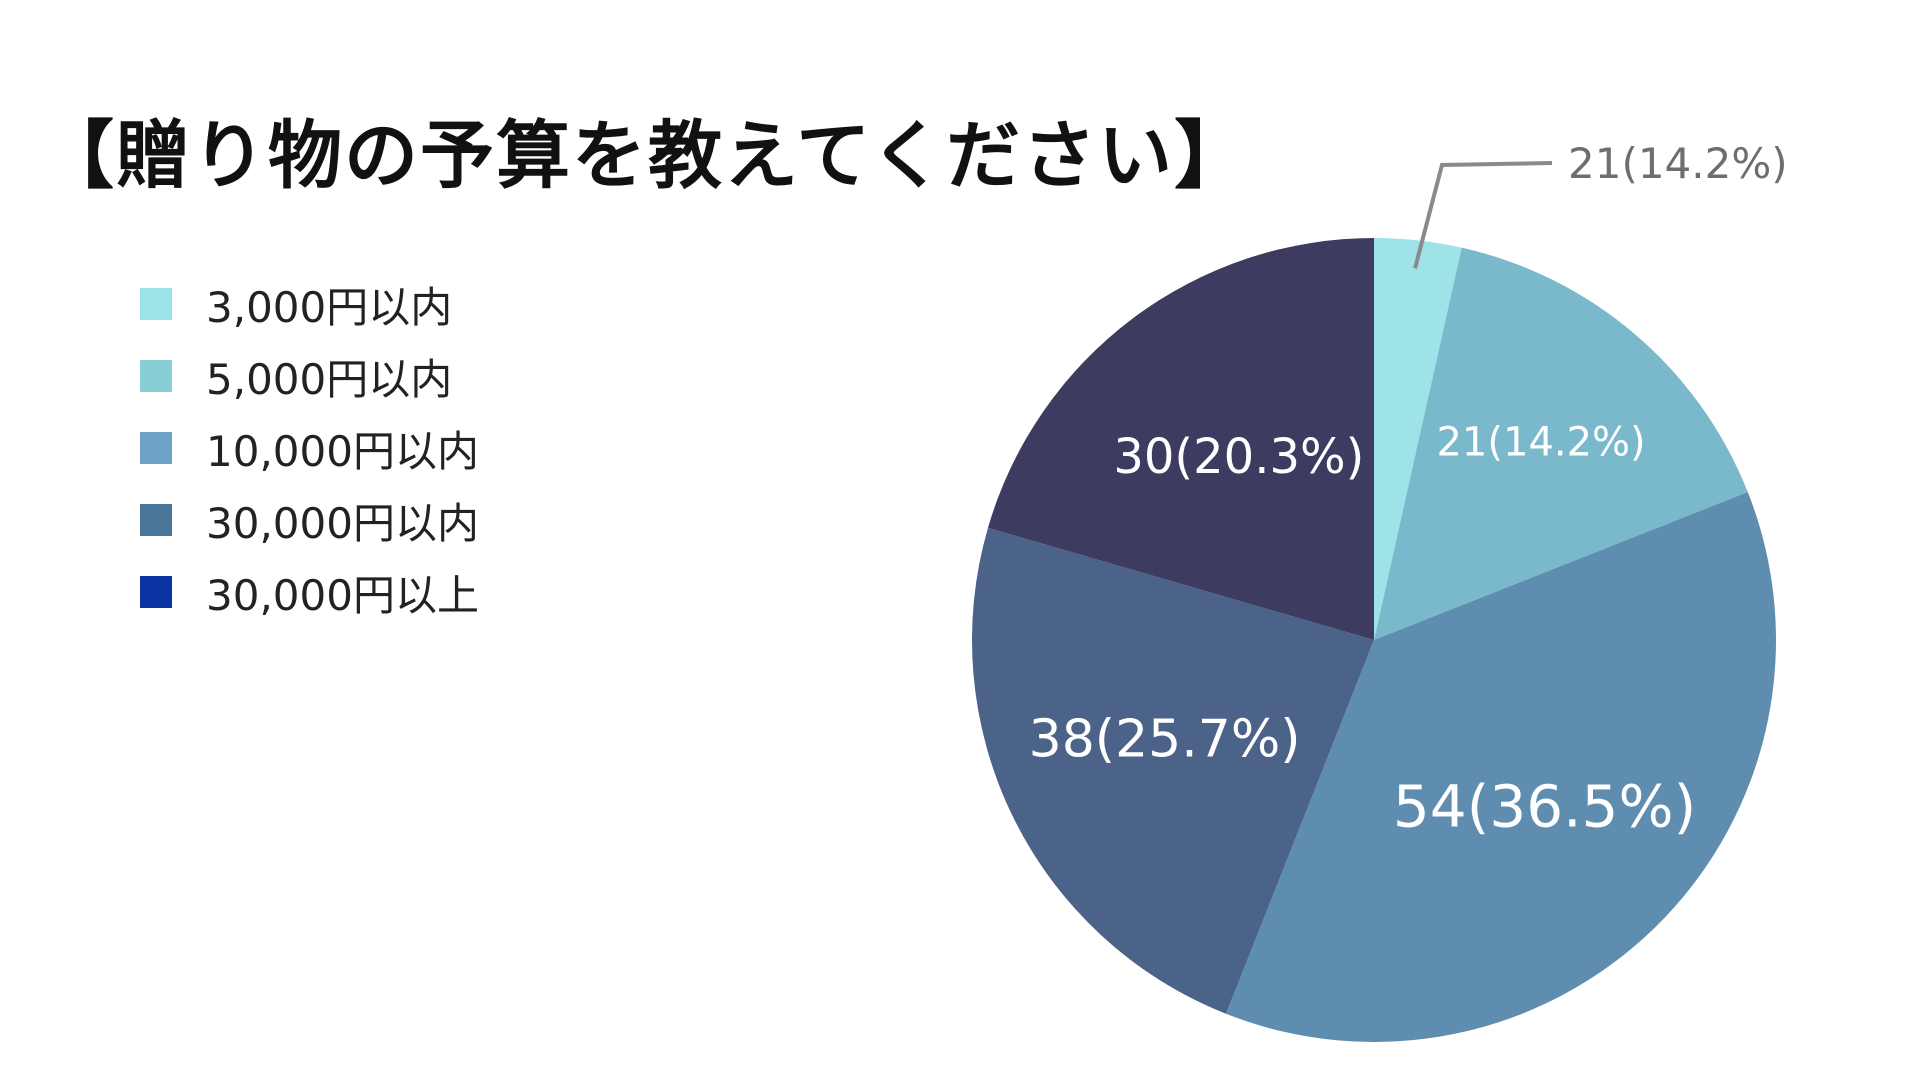 The width and height of the screenshot is (1920, 1080). Describe the element at coordinates (342, 451) in the screenshot. I see `legend-label-3: 10,000円以内` at that location.